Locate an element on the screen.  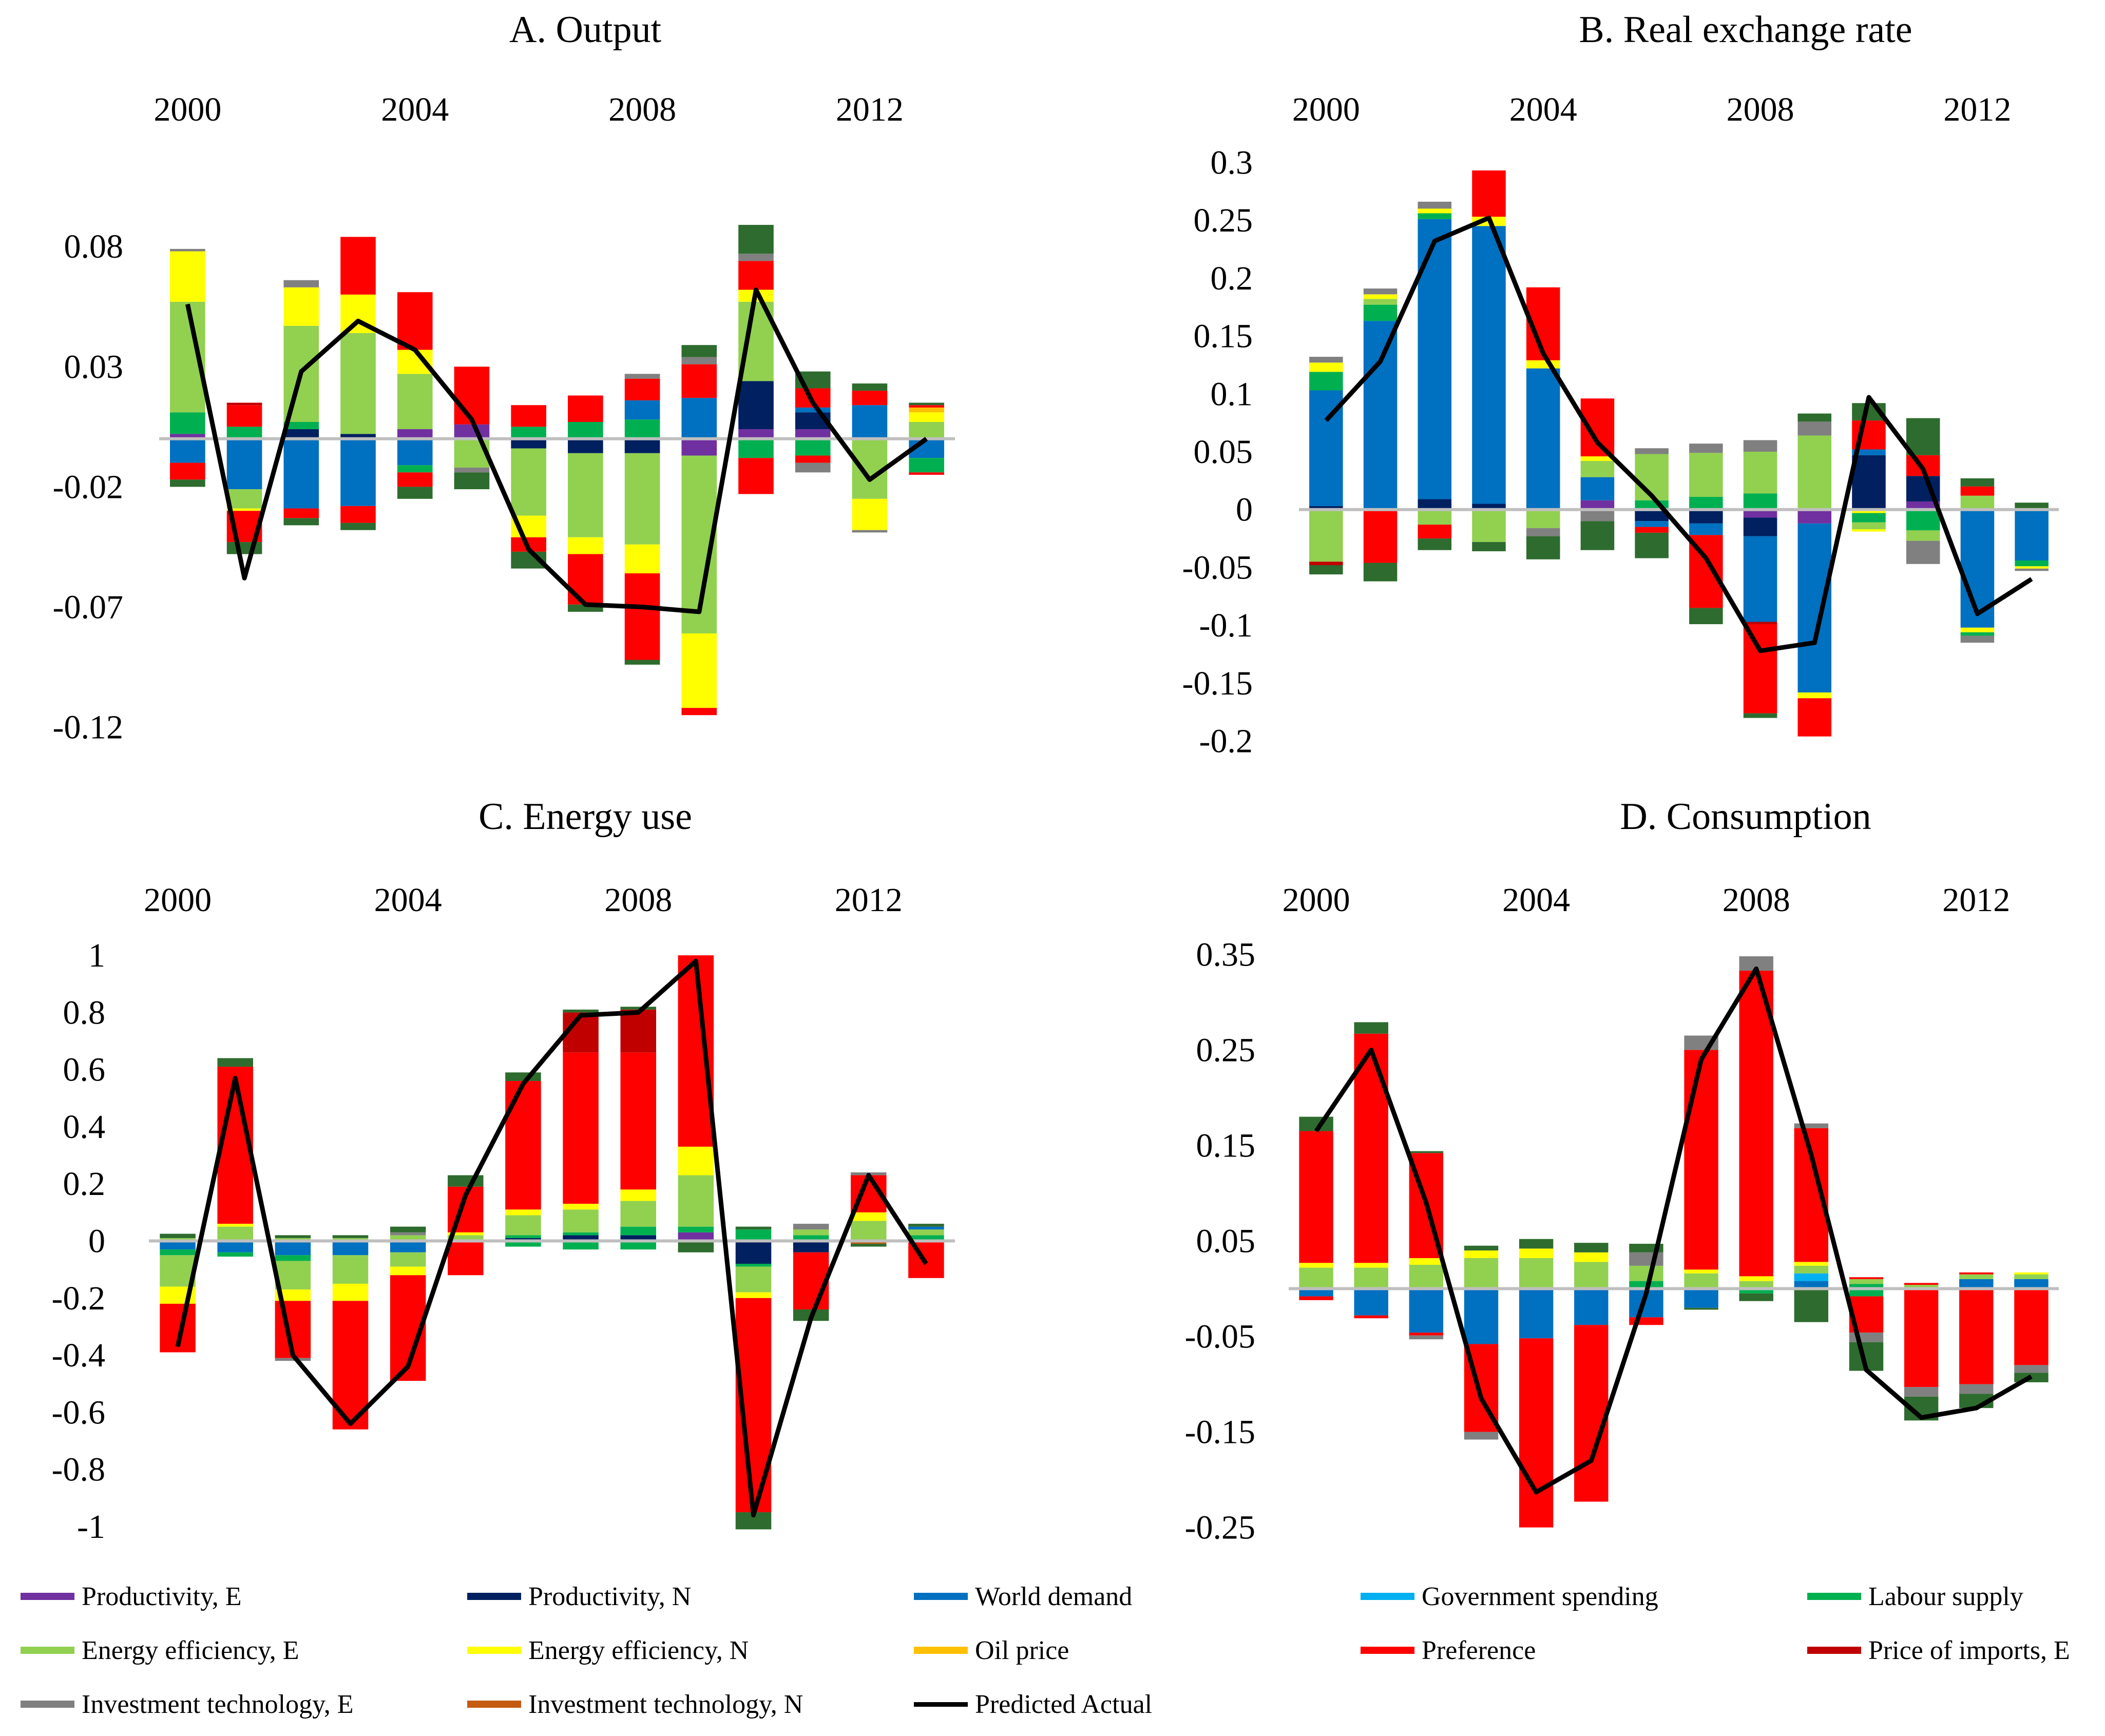
legend-label: Investment technology, E is located at coordinates (218, 1704).